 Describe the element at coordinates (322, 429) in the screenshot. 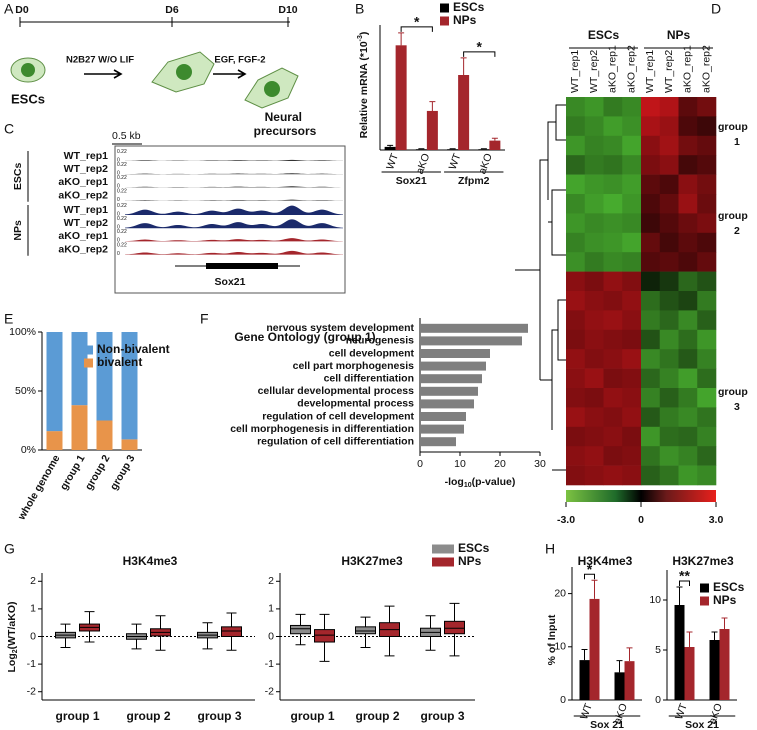

I see `category-label: cell morphogenesis in differentiation` at that location.